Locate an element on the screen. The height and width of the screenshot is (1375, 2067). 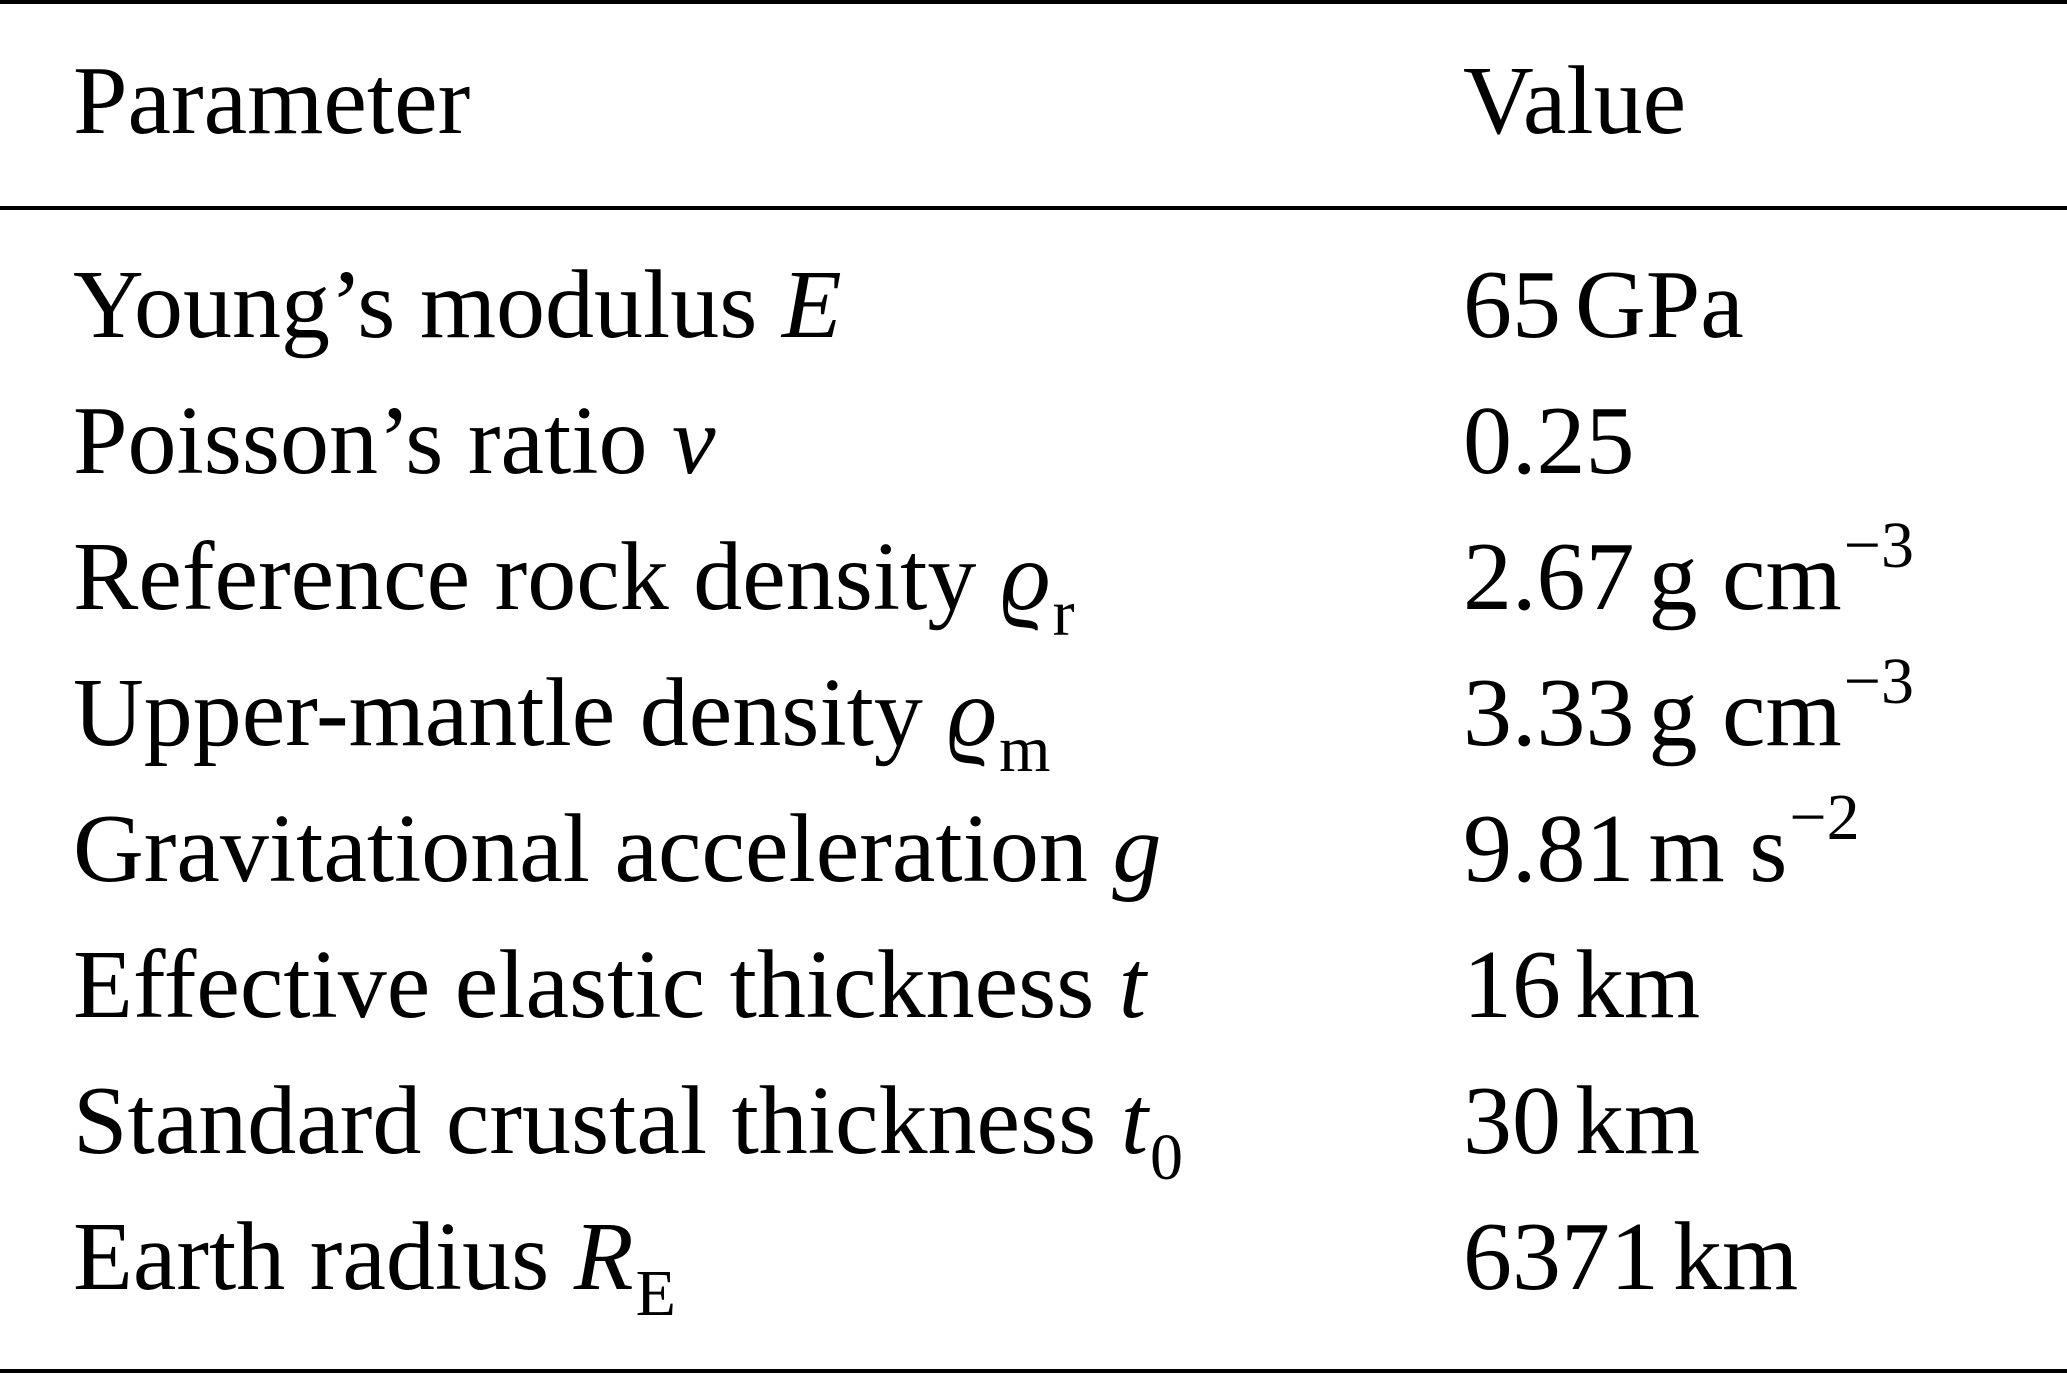
table-row-parameter: Poisson’s ratio ν is located at coordinates (394, 441).